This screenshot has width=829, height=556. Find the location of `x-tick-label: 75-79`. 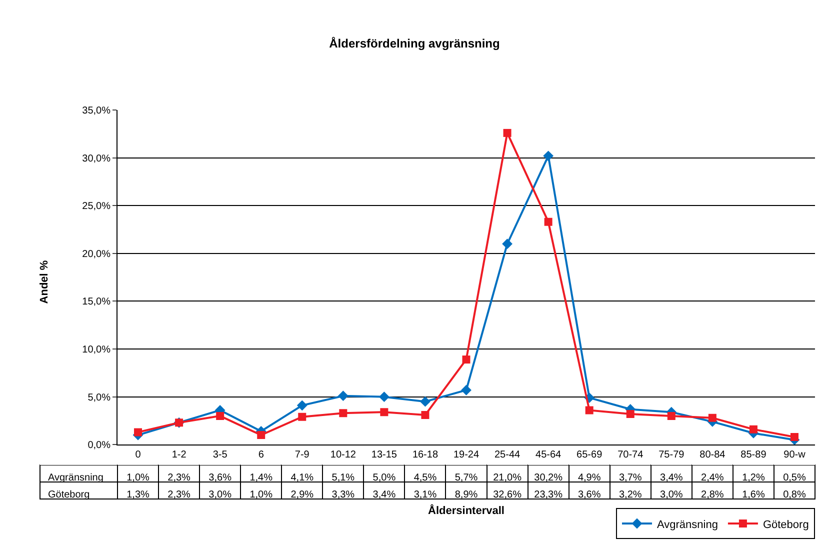

x-tick-label: 75-79 is located at coordinates (671, 455).